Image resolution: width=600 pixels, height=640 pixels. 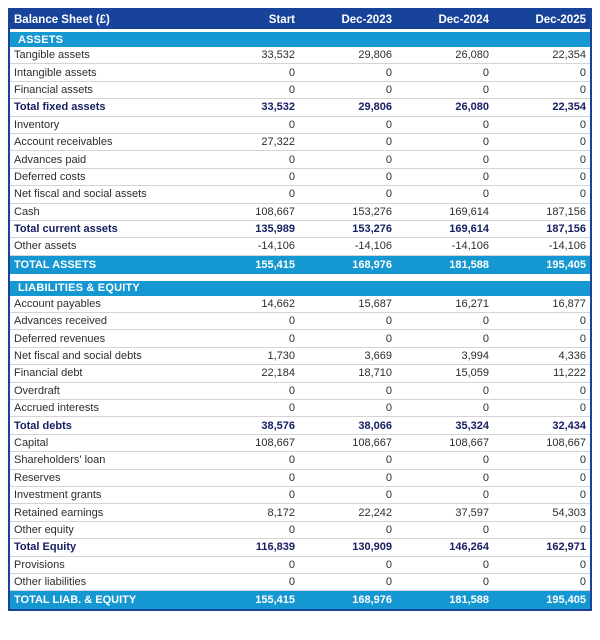 What do you see at coordinates (372, 443) in the screenshot?
I see `row-value-2: 108,667` at bounding box center [372, 443].